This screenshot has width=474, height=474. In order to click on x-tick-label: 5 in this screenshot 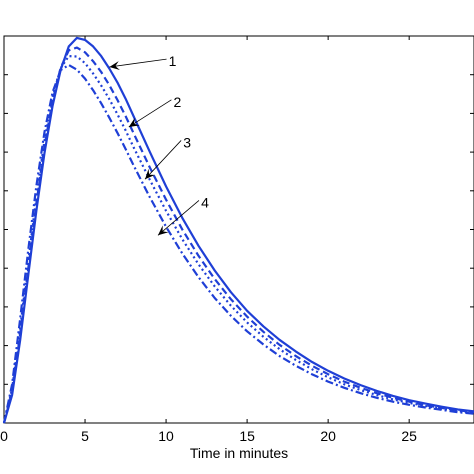, I will do `click(85, 436)`.